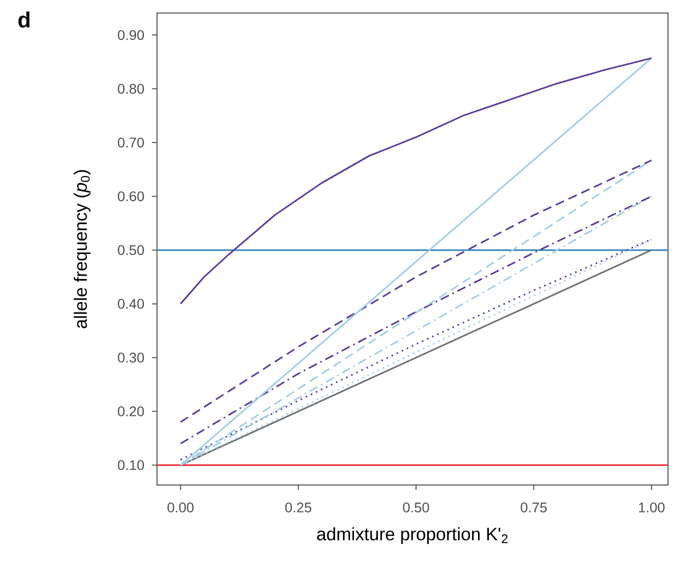  What do you see at coordinates (131, 411) in the screenshot?
I see `y-tick-label: 0.20` at bounding box center [131, 411].